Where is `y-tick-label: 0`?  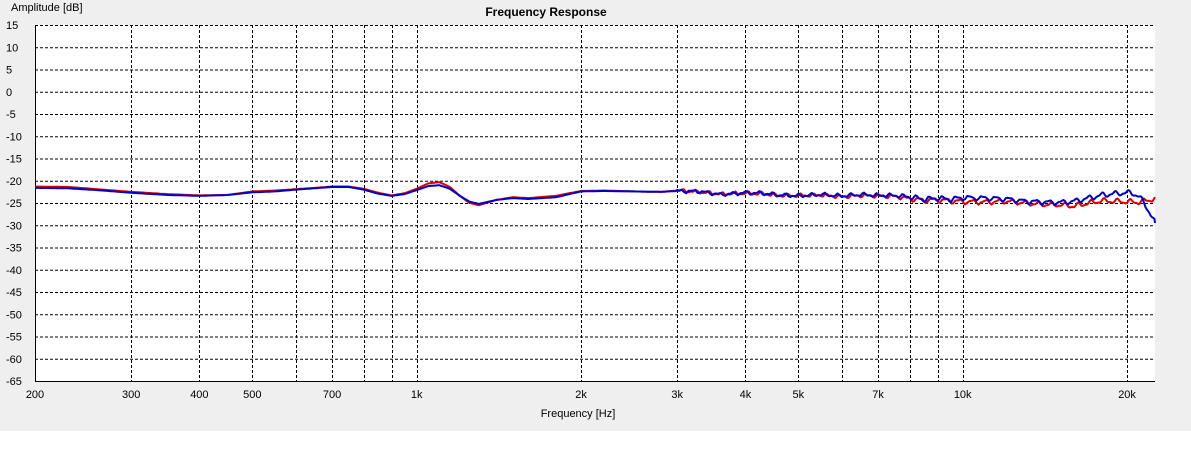 y-tick-label: 0 is located at coordinates (9, 93).